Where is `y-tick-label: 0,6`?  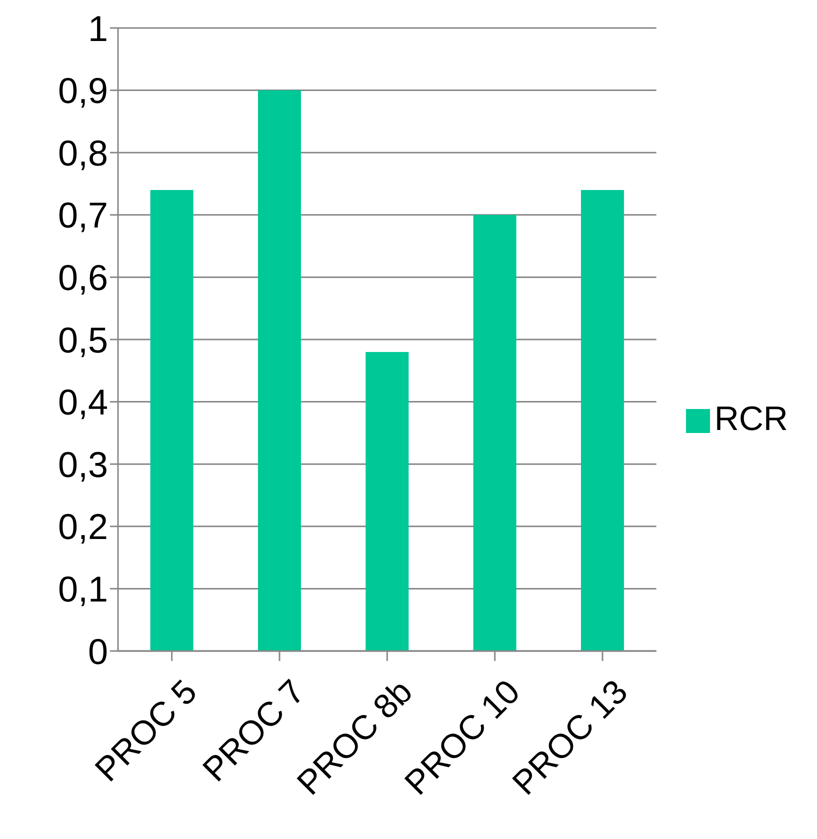 y-tick-label: 0,6 is located at coordinates (83, 277).